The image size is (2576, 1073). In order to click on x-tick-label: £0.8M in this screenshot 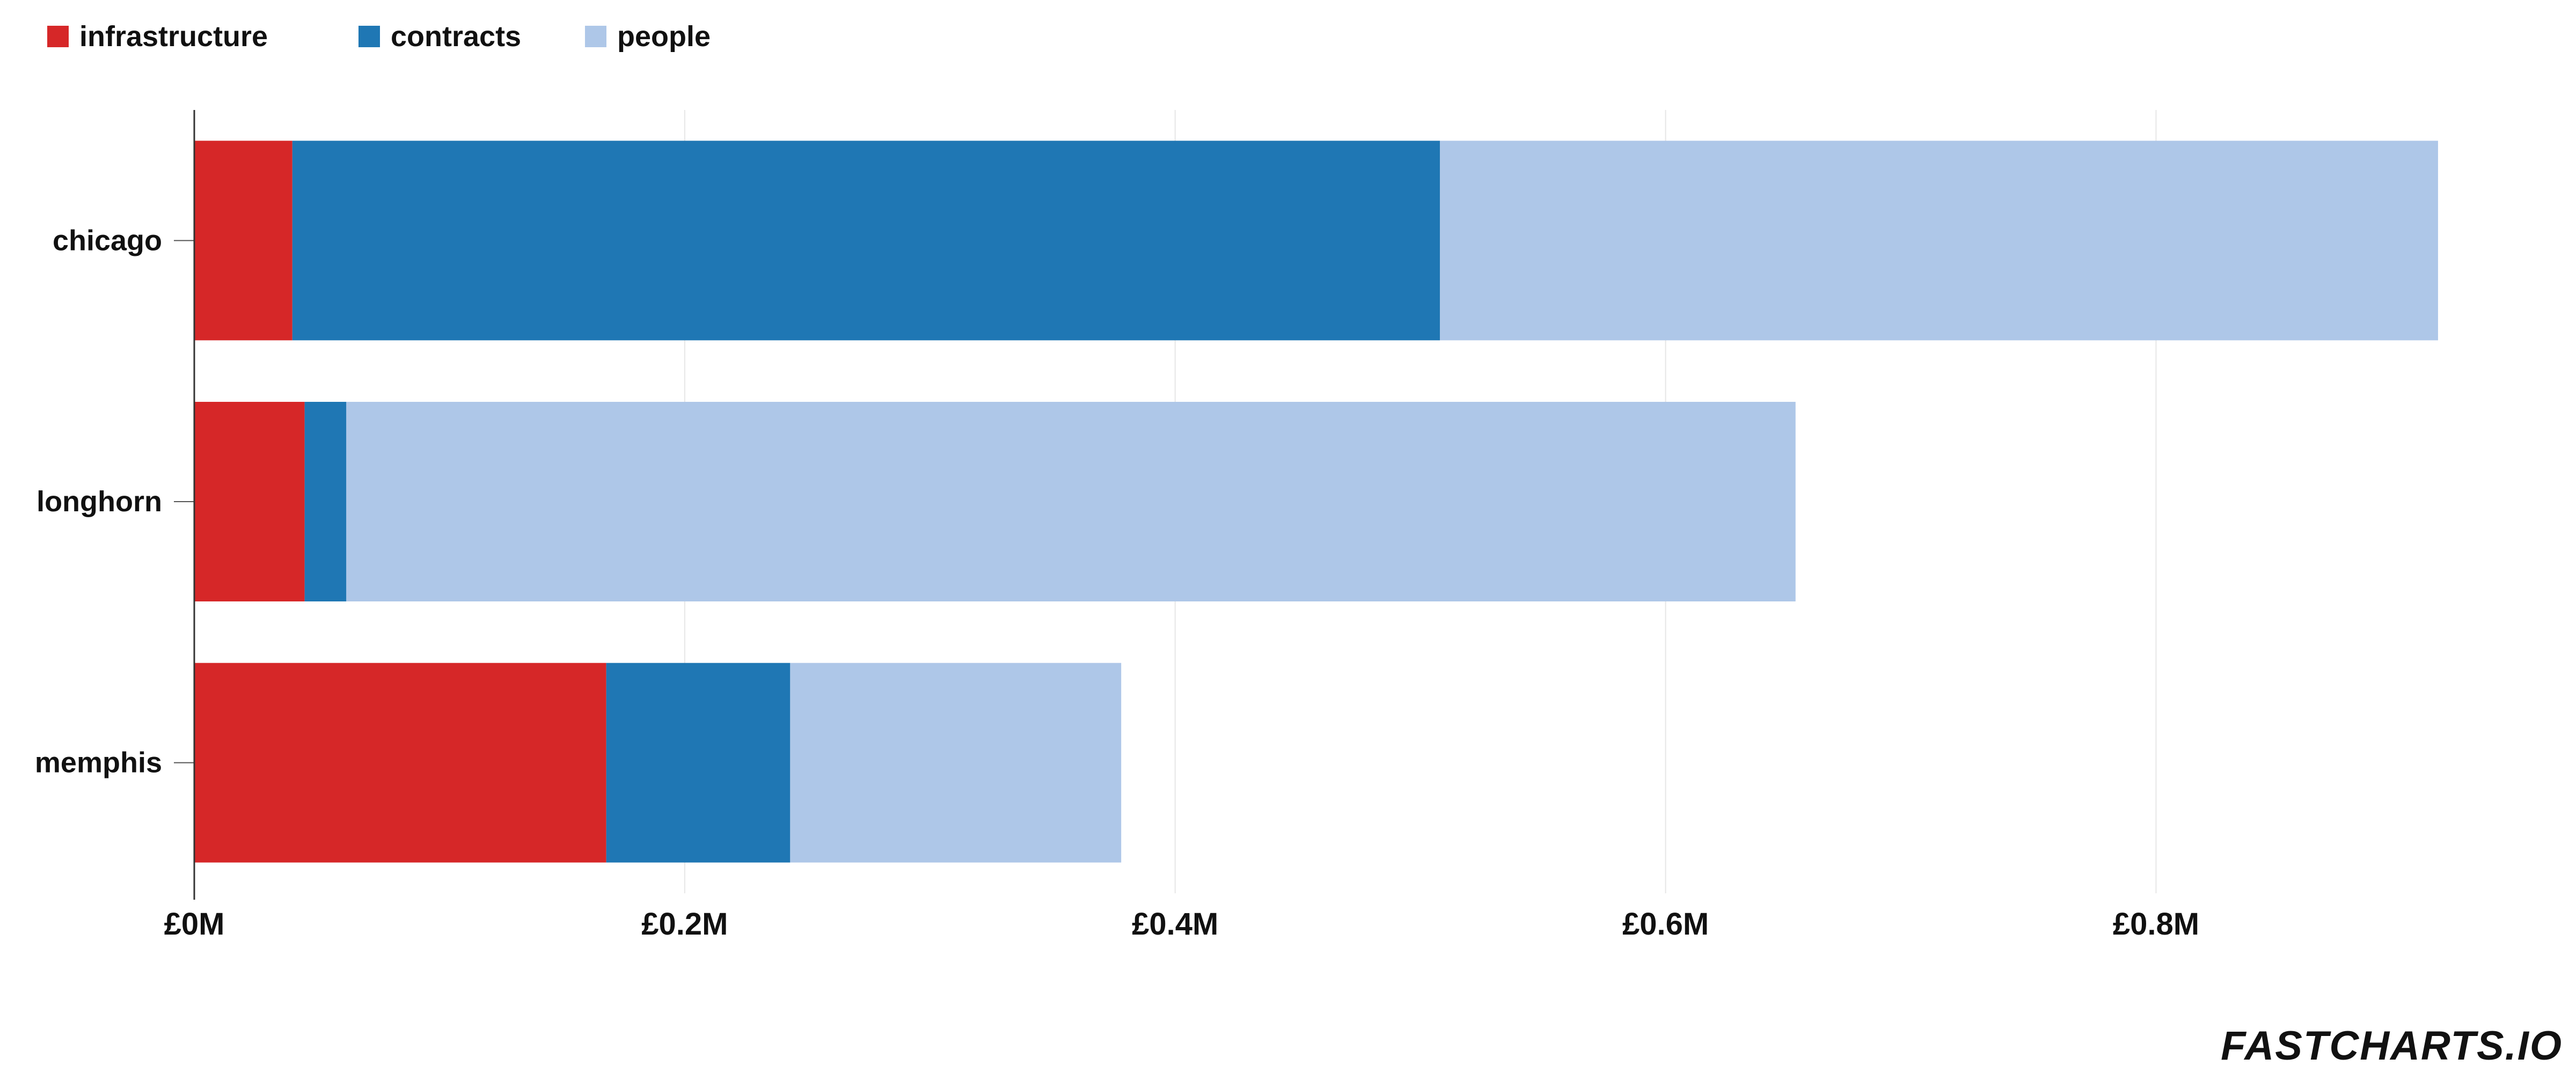, I will do `click(2156, 924)`.